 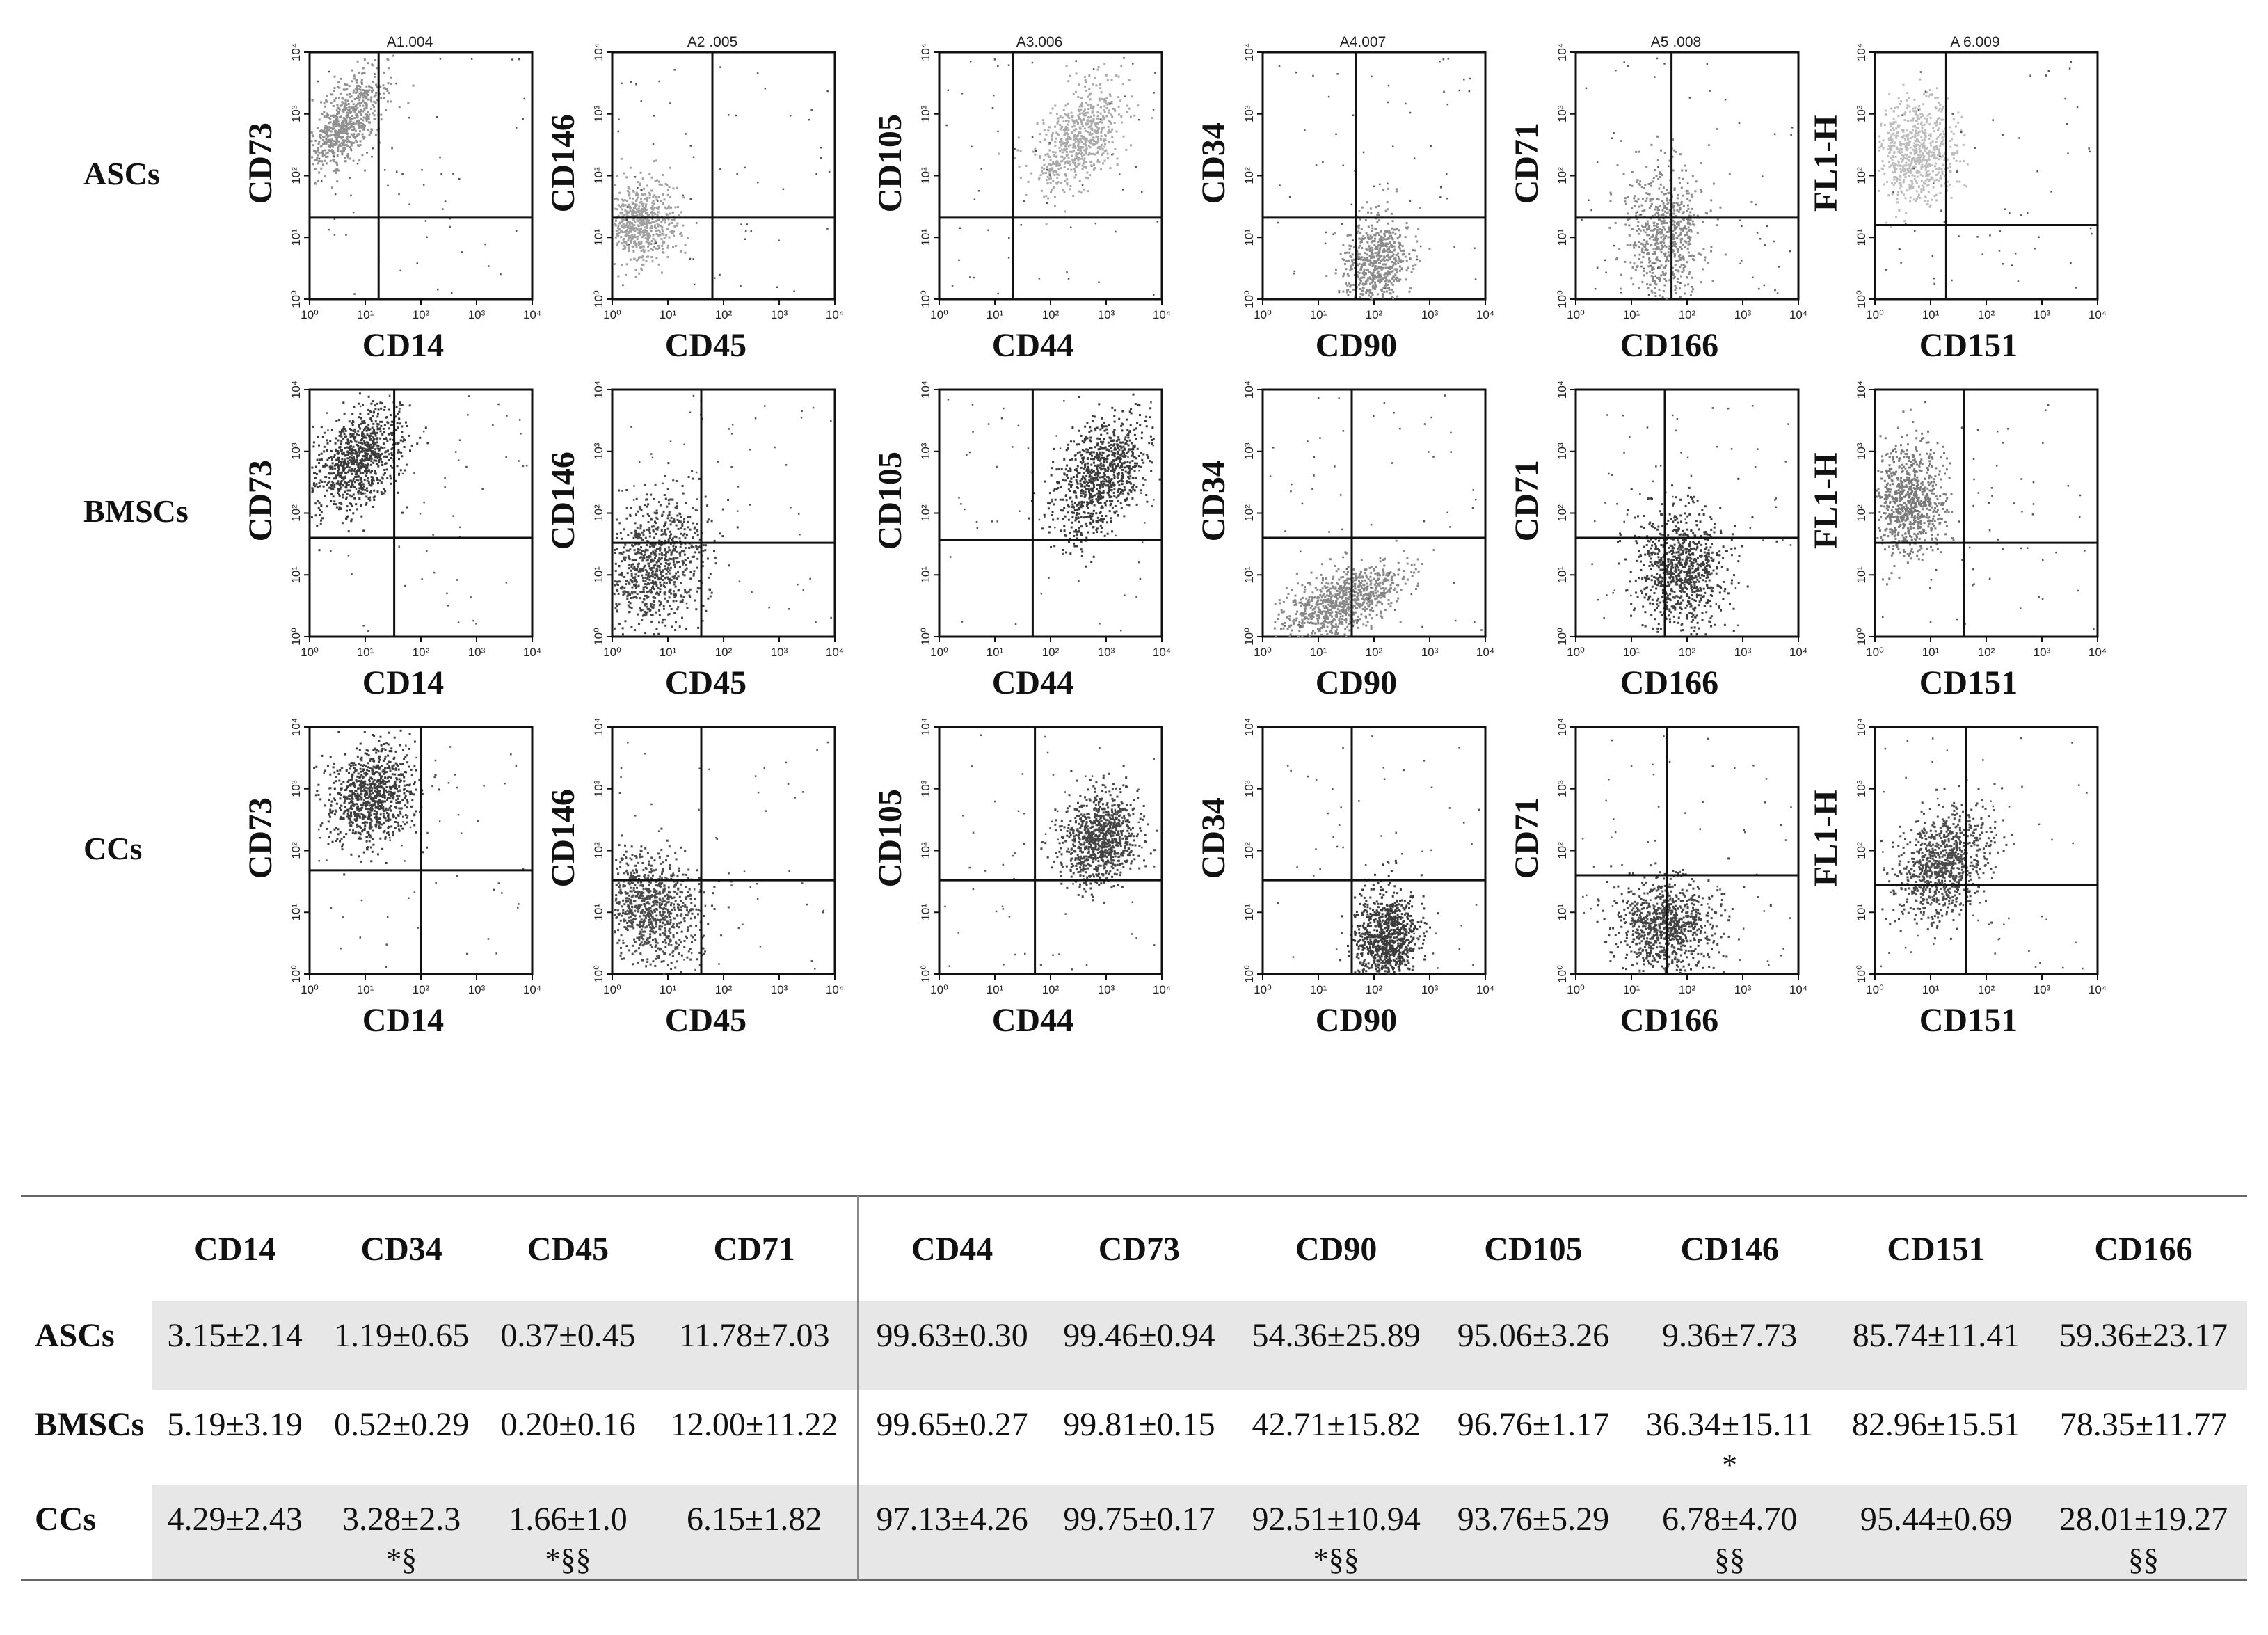 I want to click on x-axis-label: CD90, so click(x=1356, y=1020).